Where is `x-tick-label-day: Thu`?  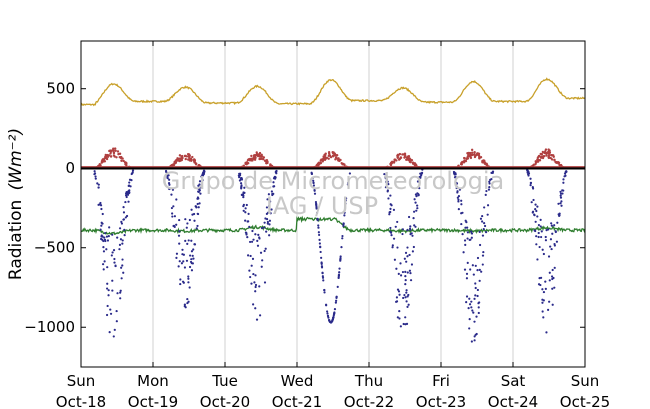
x-tick-label-day: Thu is located at coordinates (368, 381).